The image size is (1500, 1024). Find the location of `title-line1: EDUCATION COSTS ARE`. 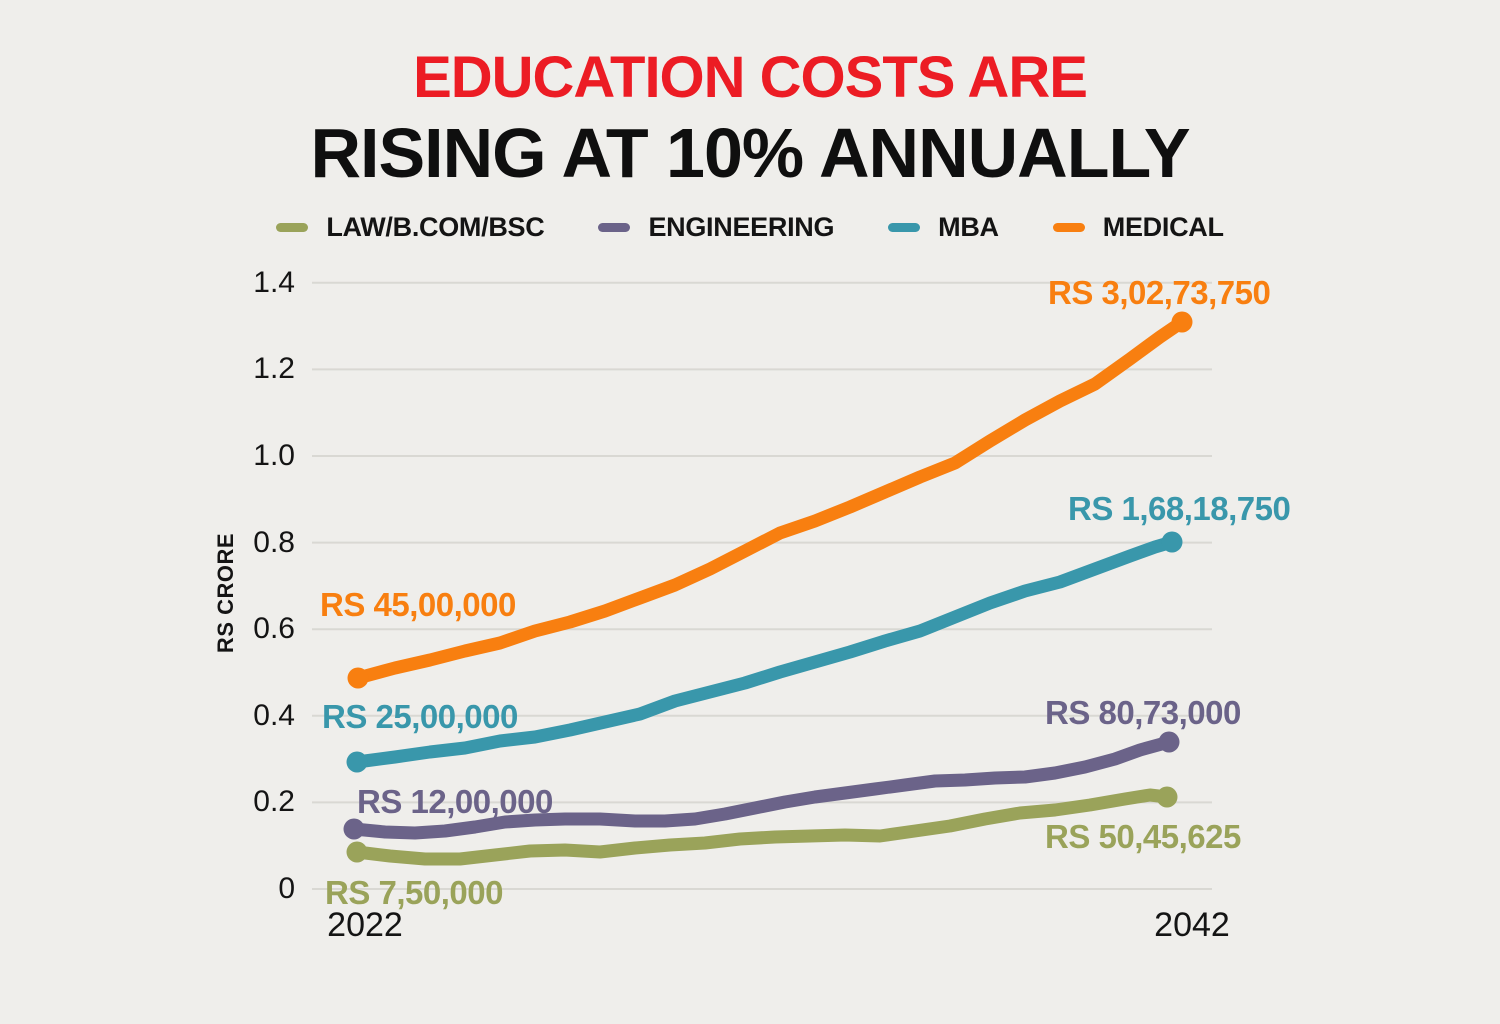

title-line1: EDUCATION COSTS ARE is located at coordinates (750, 77).